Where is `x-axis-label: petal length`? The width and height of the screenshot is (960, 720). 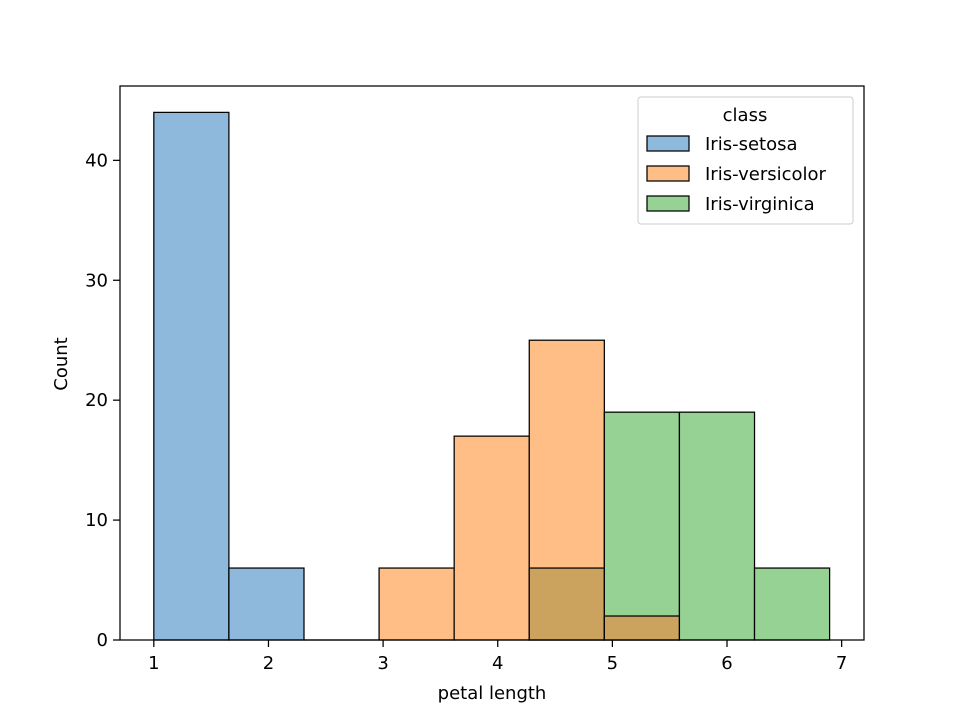
x-axis-label: petal length is located at coordinates (492, 693).